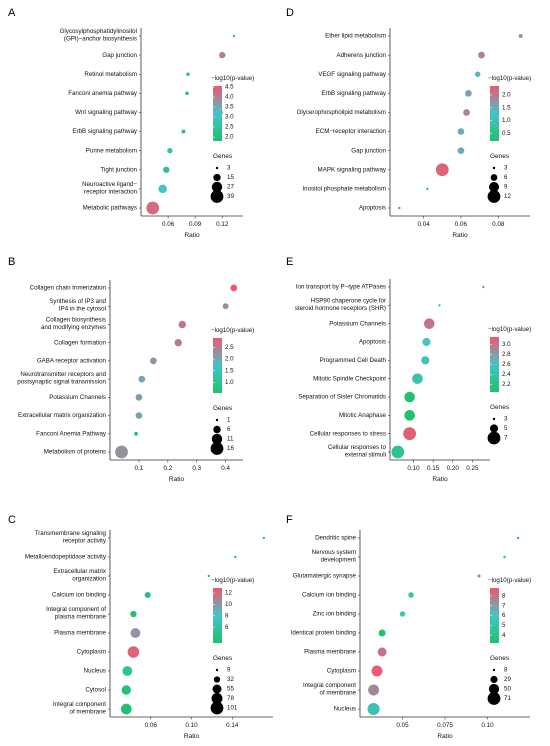 This screenshot has width=550, height=746. I want to click on x-tick-label: 0.25, so click(472, 468).